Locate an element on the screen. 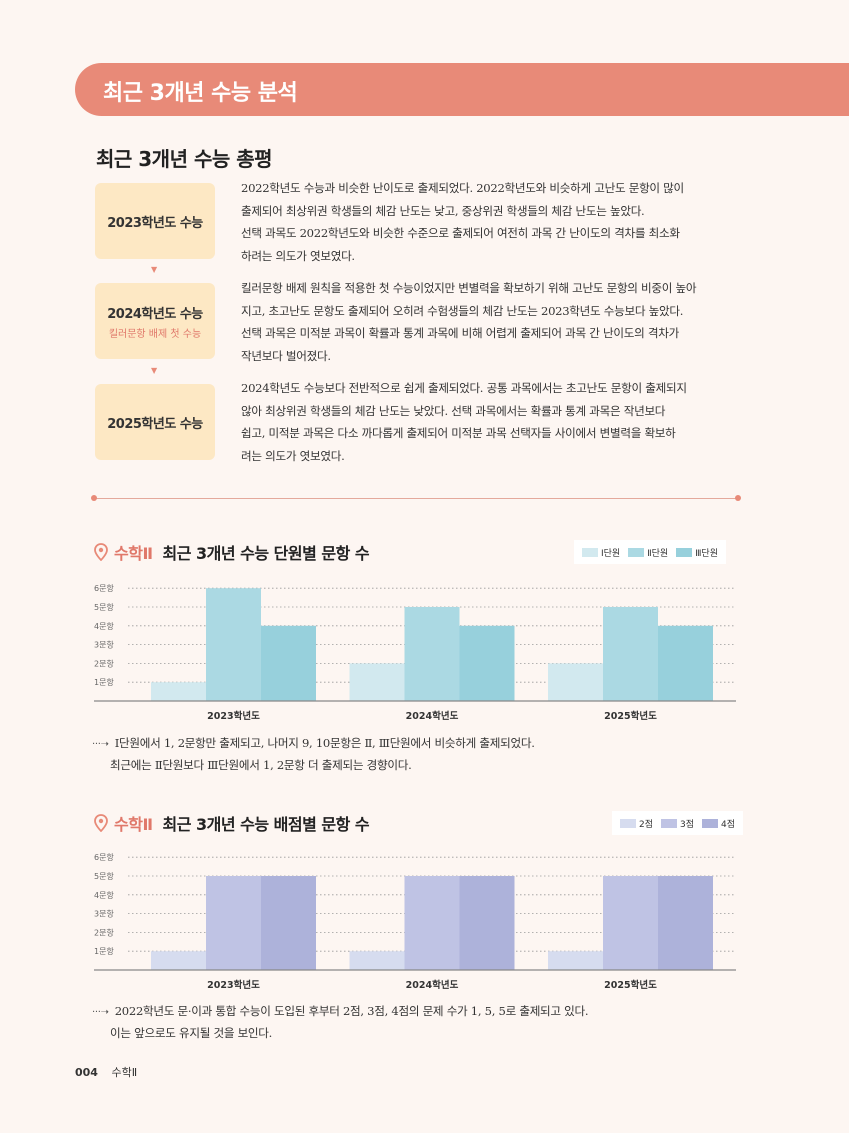  chart1-bar-chart: 1문항 2문항 3문항 4문항 5문항 6문항 2023학년도 2024학년도 2025학년도 is located at coordinates (415, 653).